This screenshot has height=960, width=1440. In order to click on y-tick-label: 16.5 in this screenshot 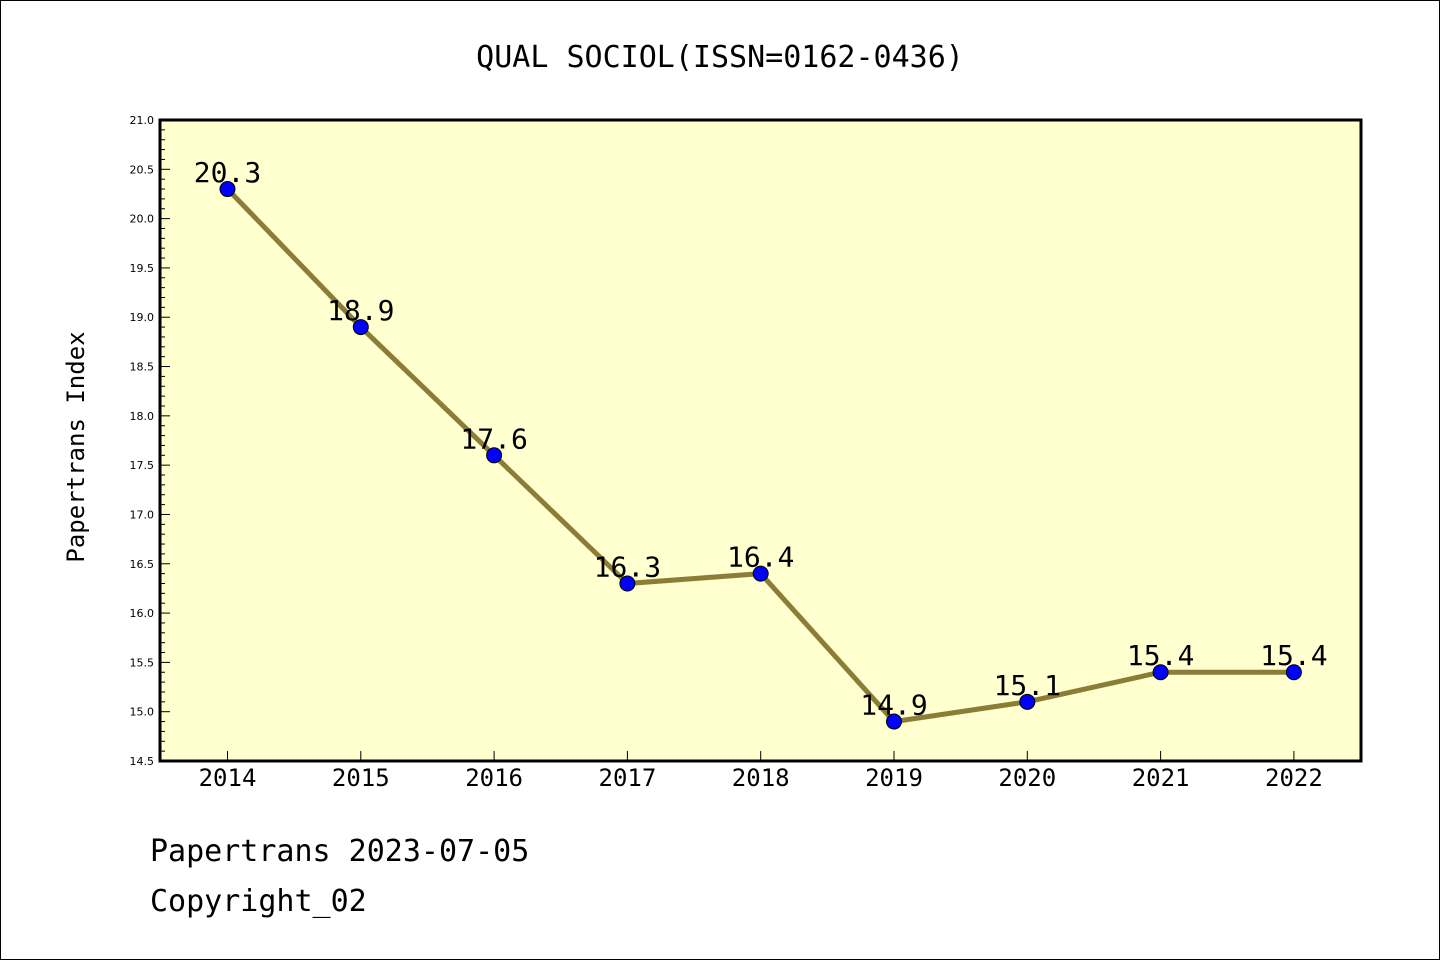, I will do `click(142, 564)`.